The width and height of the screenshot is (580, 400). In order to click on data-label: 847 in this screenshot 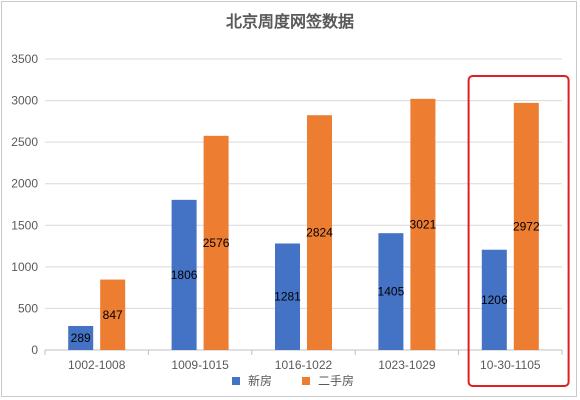, I will do `click(113, 315)`.